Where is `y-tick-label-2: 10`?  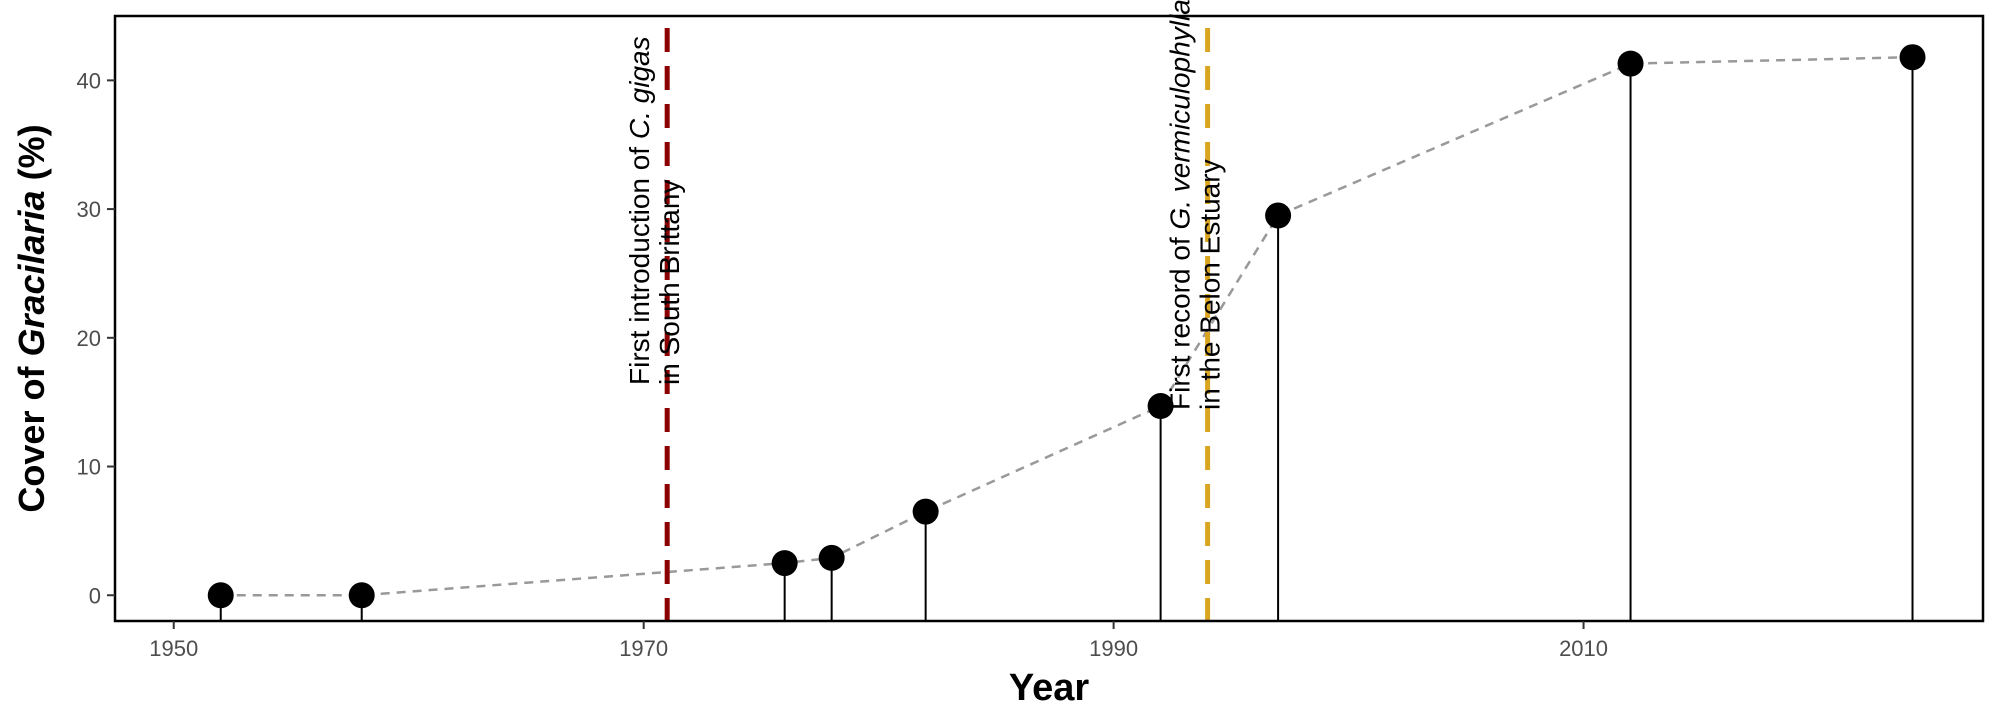 y-tick-label-2: 10 is located at coordinates (89, 467).